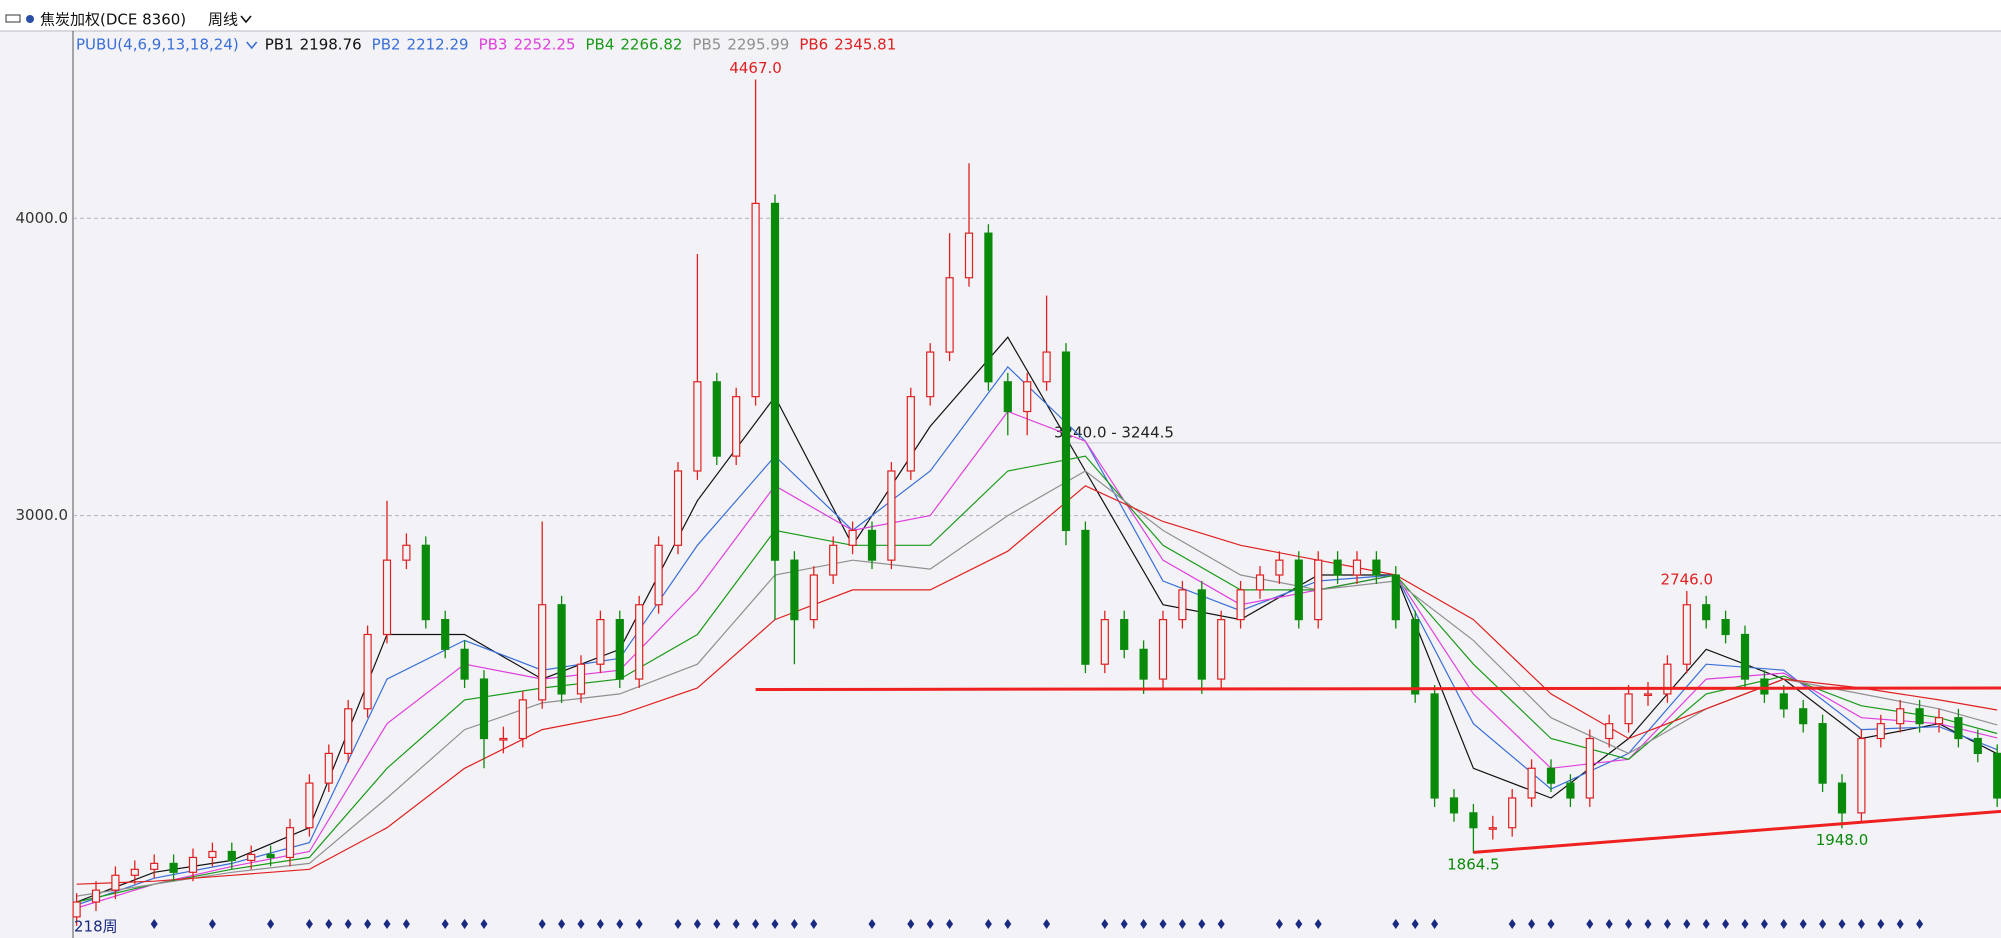 This screenshot has height=938, width=2001. I want to click on price-annotation: 4467.0, so click(755, 68).